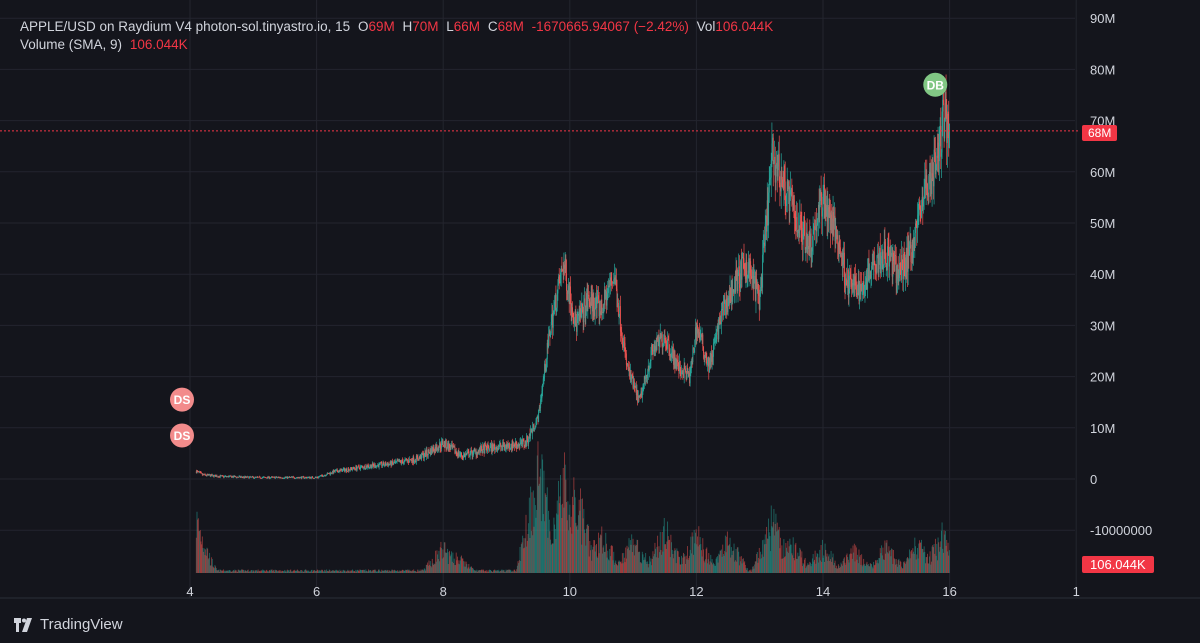  Describe the element at coordinates (935, 84) in the screenshot. I see `marker-db: DB` at that location.